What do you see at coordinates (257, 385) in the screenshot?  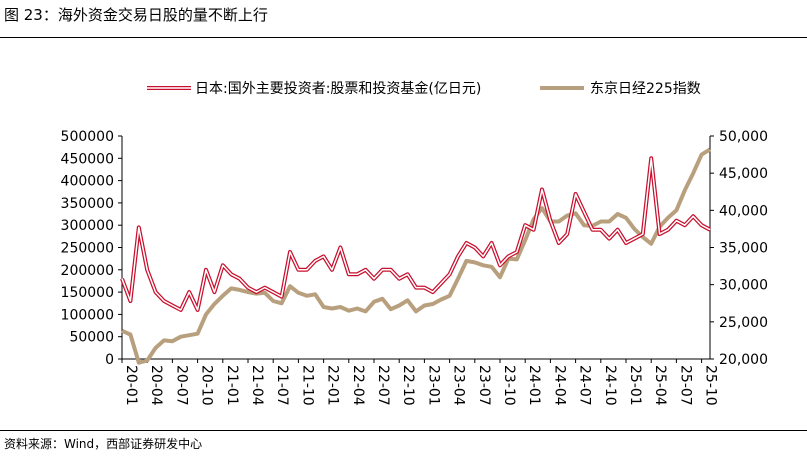 I see `x-tick-label: 21-04` at bounding box center [257, 385].